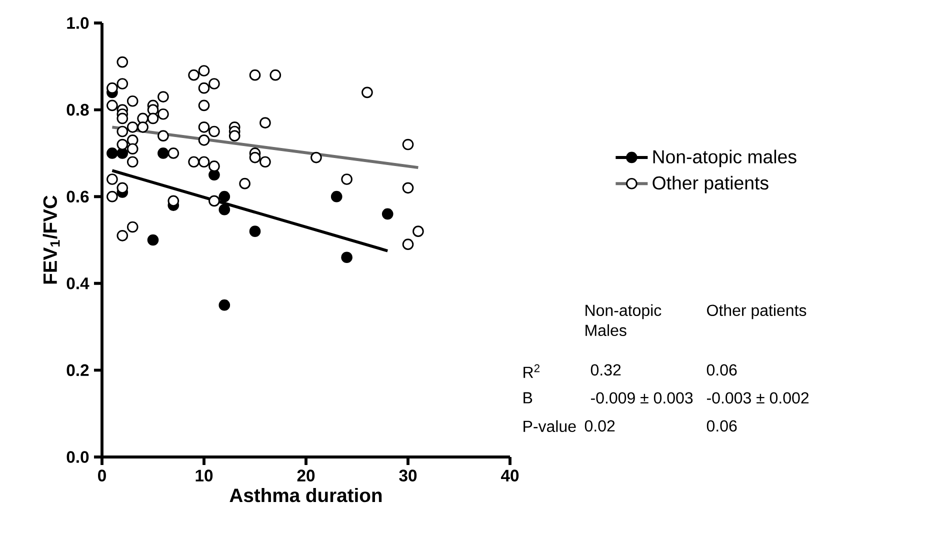 The image size is (944, 533). Describe the element at coordinates (641, 398) in the screenshot. I see `text: -0.009 ± 0.003` at that location.